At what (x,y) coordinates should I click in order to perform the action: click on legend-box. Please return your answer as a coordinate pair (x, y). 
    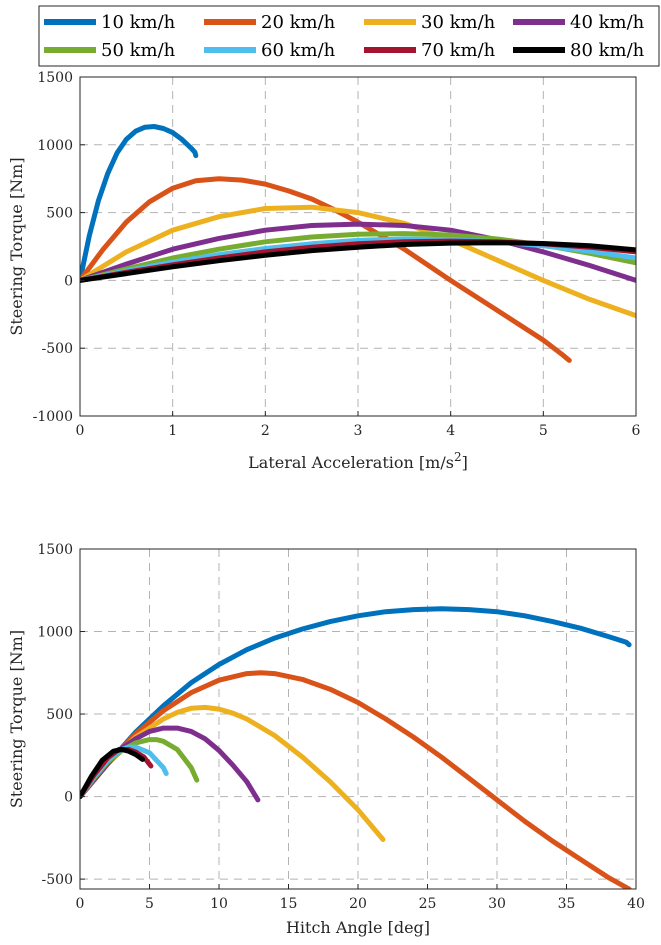
    Looking at the image, I should click on (349, 36).